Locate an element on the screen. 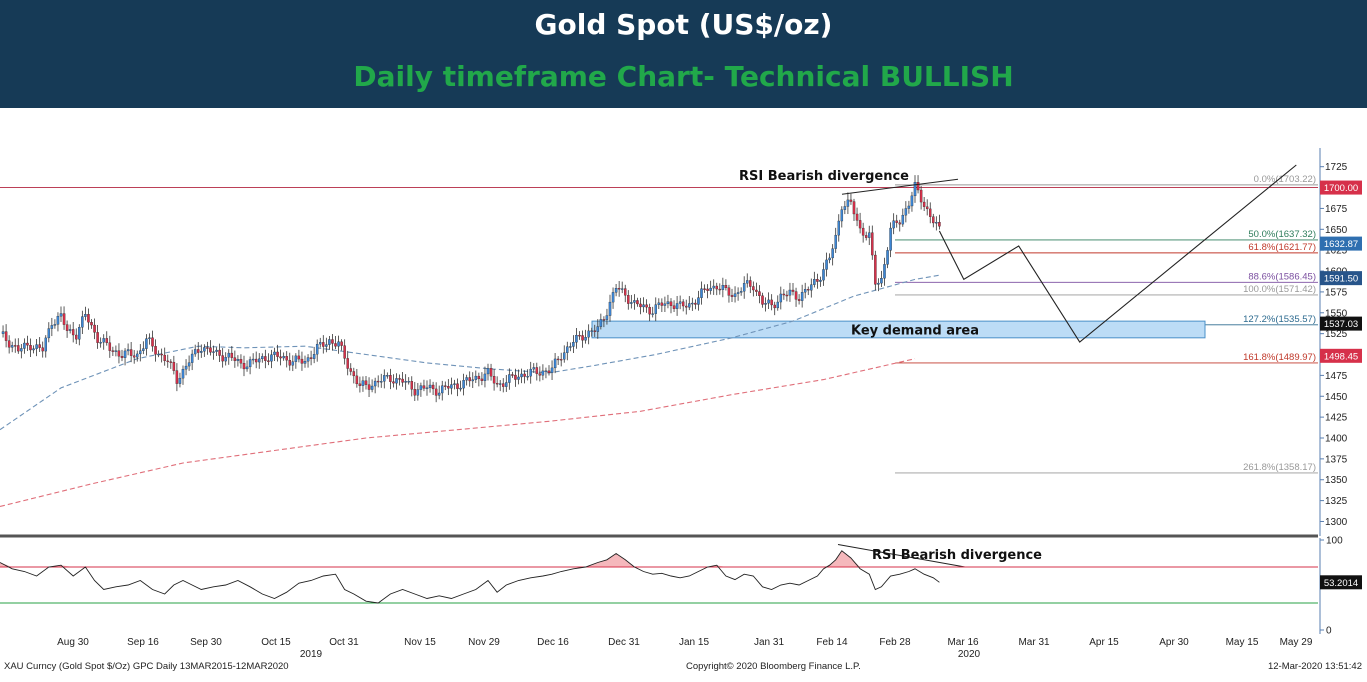 This screenshot has height=682, width=1367. rsi-line is located at coordinates (470, 577).